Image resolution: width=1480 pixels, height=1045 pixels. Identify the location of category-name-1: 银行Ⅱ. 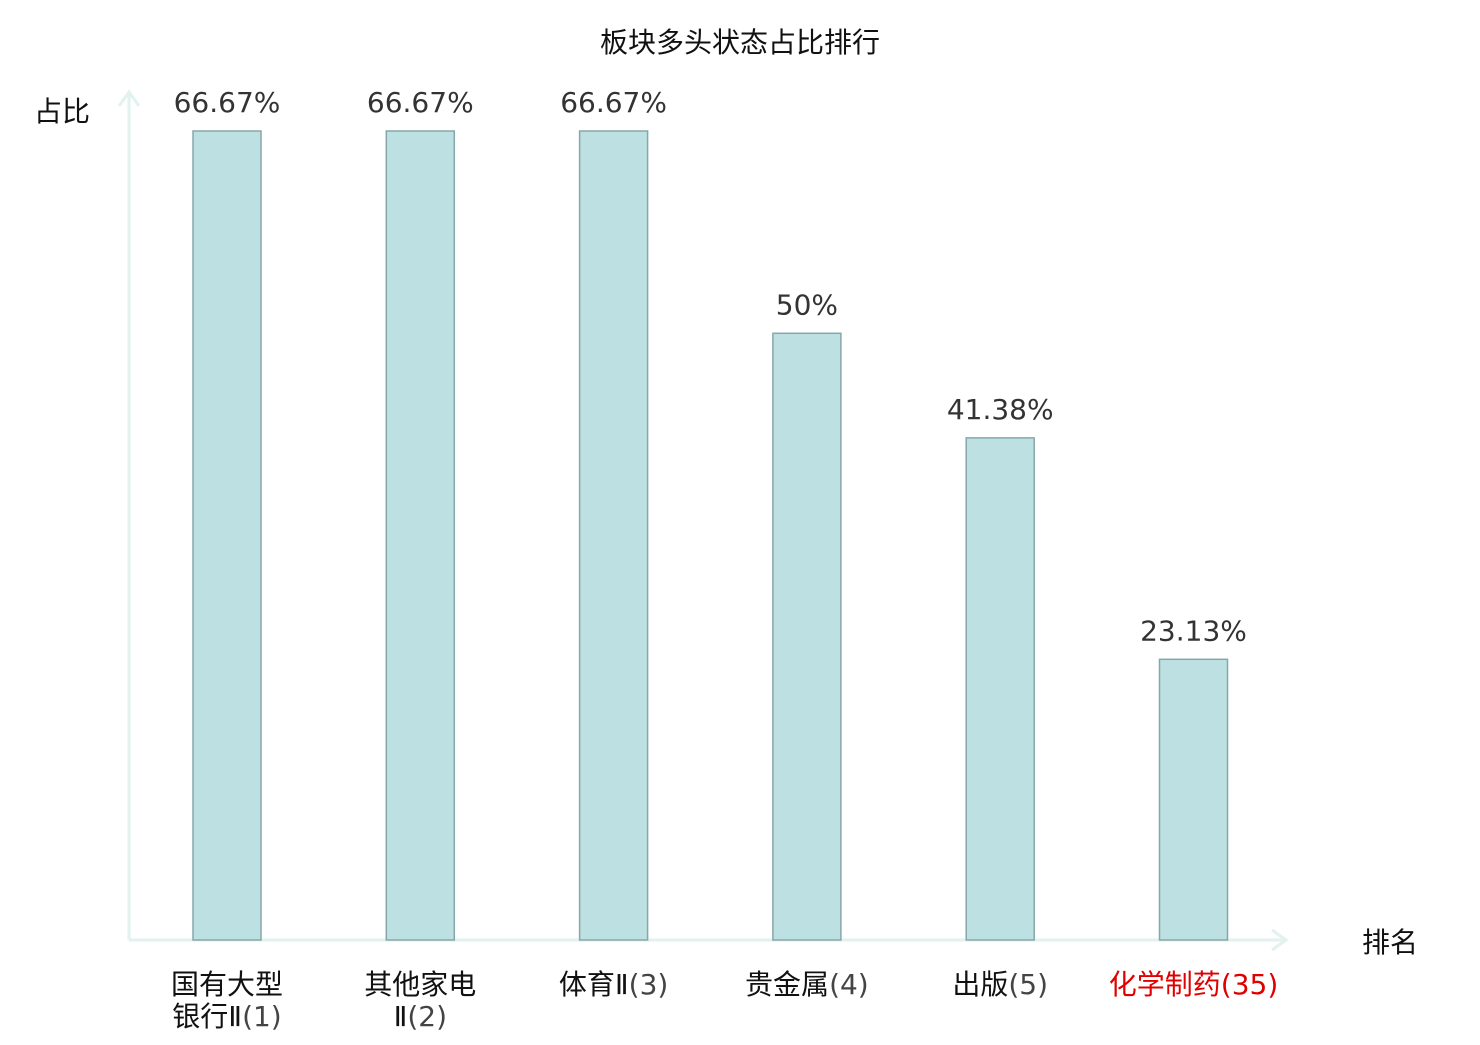
(207, 1016).